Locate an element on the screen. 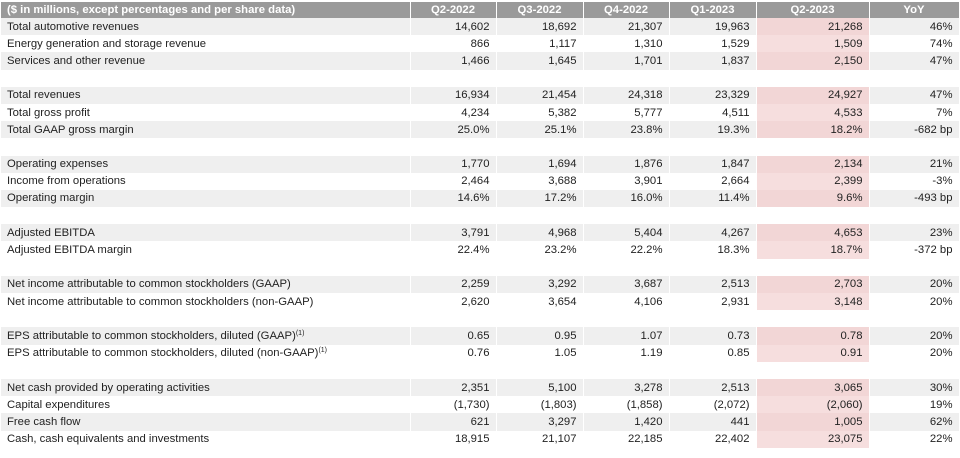 This screenshot has width=960, height=458. value-cell: 47% is located at coordinates (914, 61).